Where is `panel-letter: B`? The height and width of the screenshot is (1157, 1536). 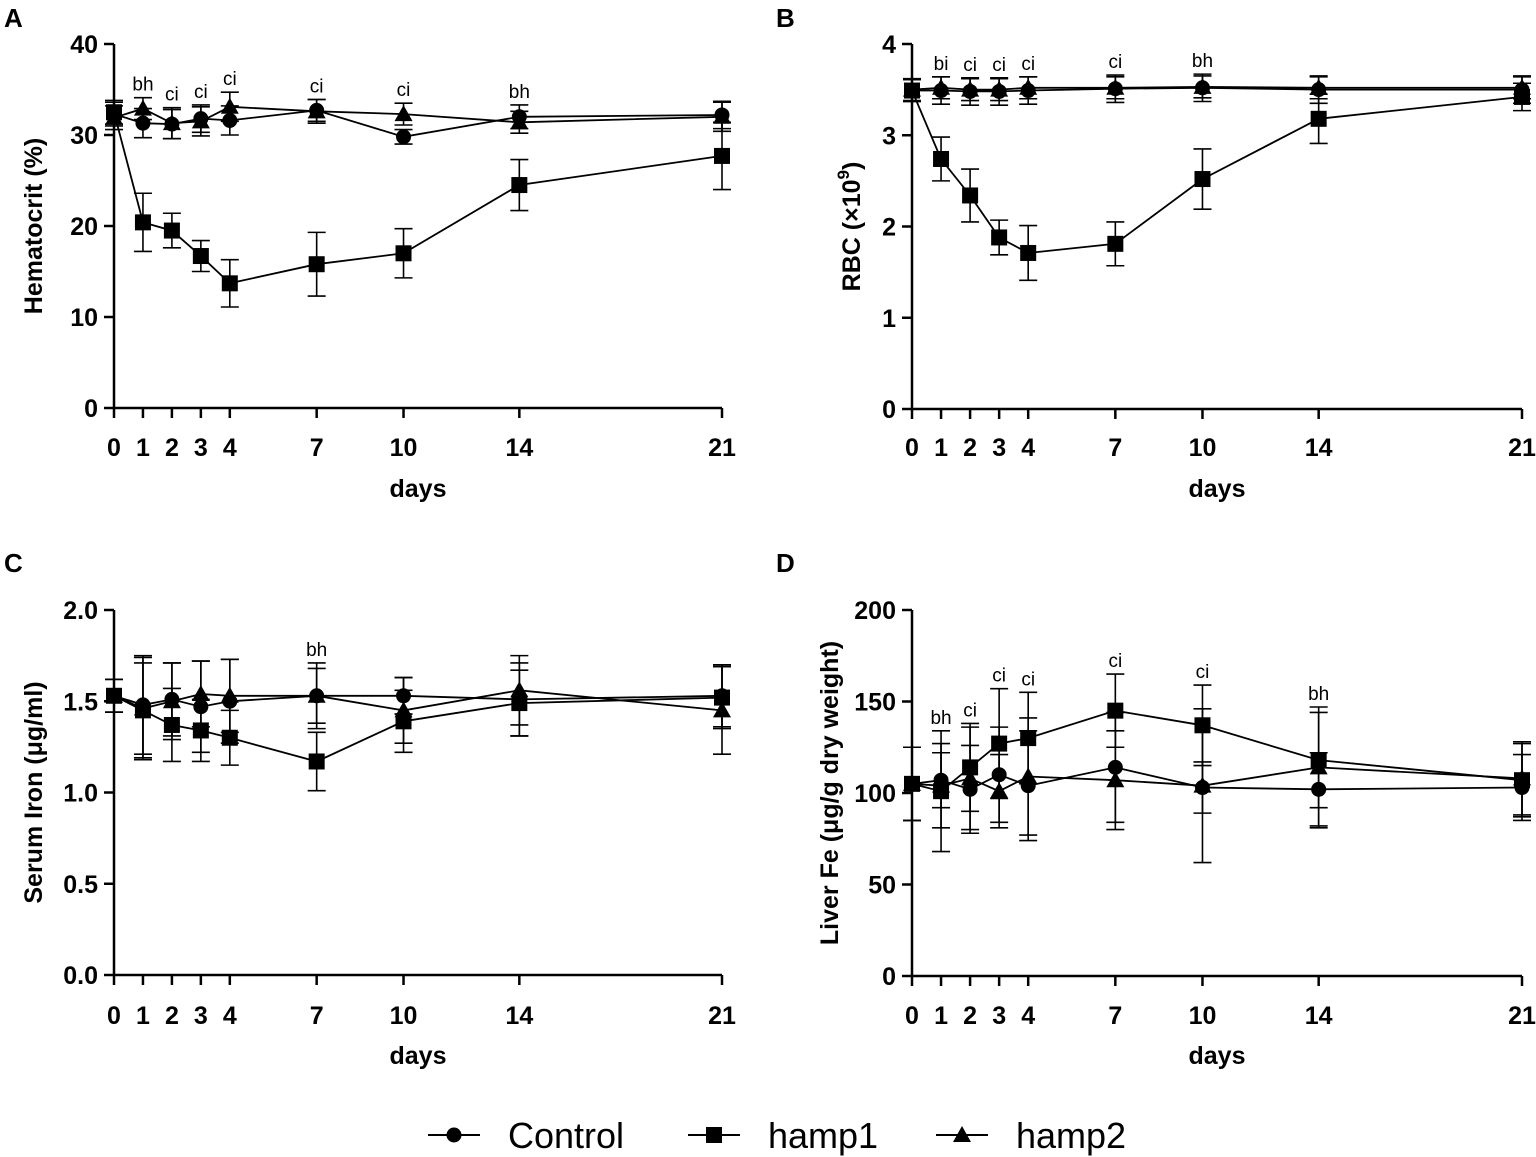 panel-letter: B is located at coordinates (785, 18).